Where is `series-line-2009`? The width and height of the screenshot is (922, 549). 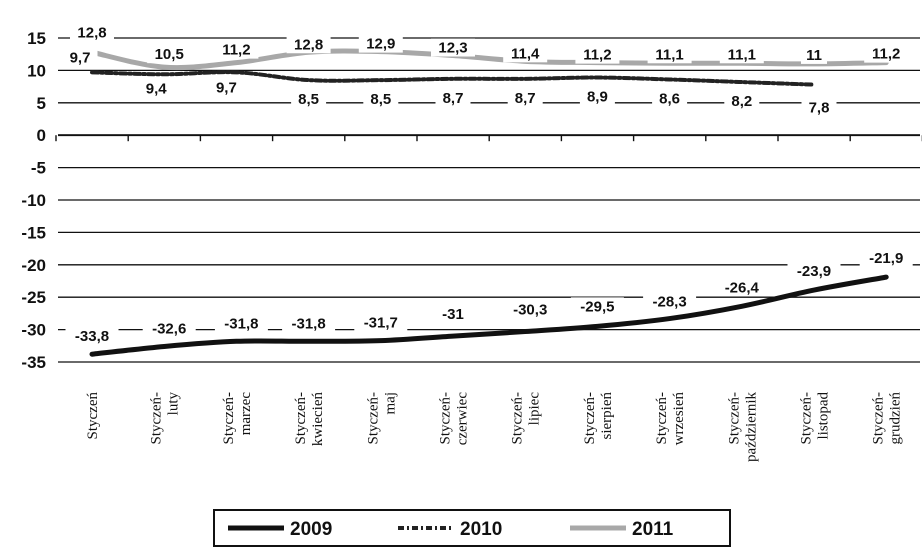 series-line-2009 is located at coordinates (489, 315).